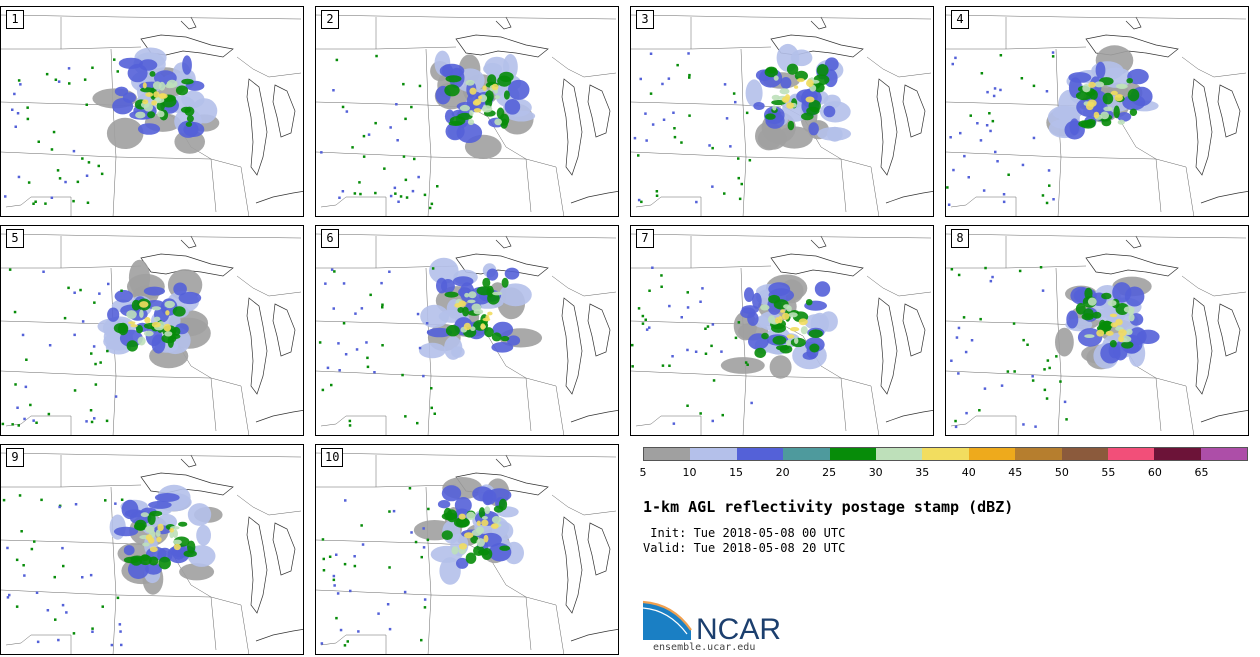  Describe the element at coordinates (330, 238) in the screenshot. I see `member-label: 6` at that location.